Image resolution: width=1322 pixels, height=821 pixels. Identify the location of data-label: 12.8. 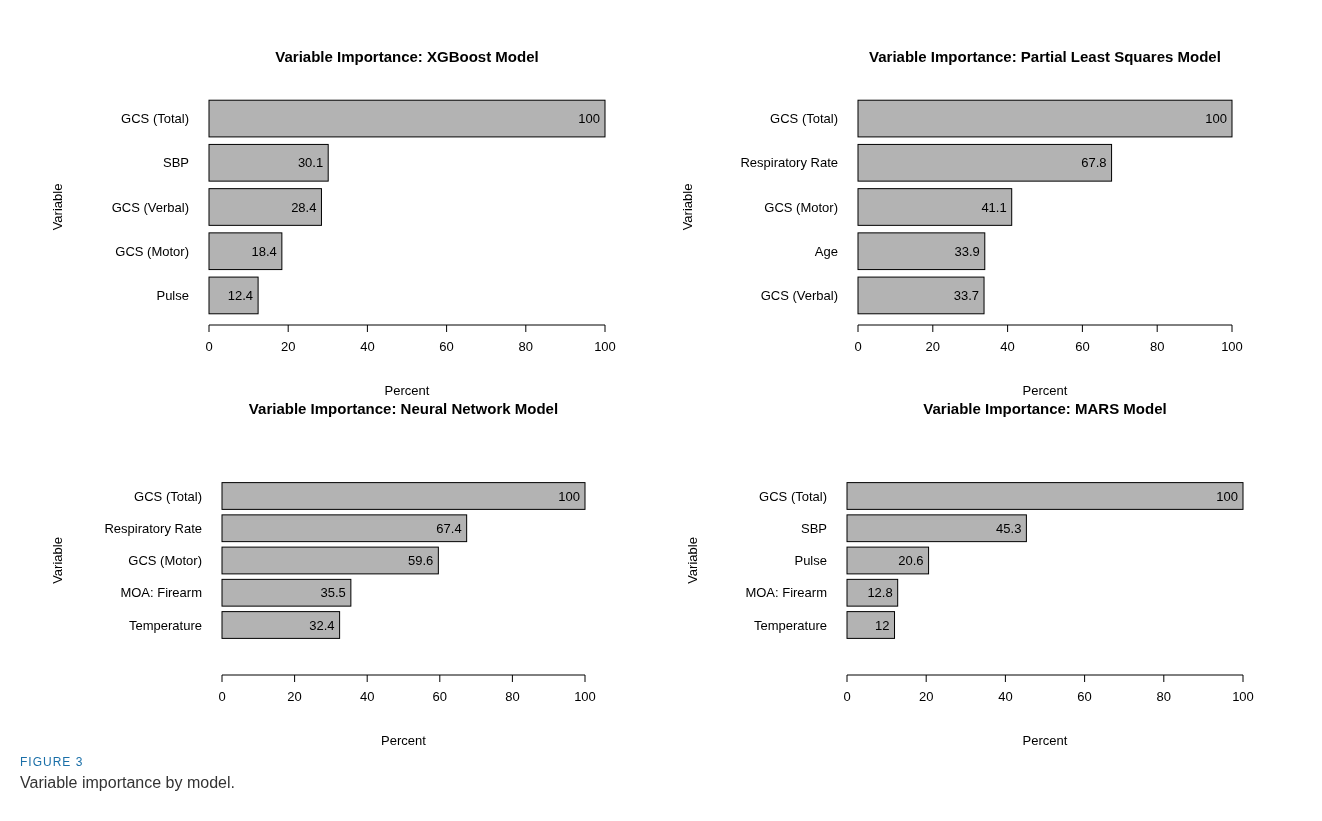
(880, 593).